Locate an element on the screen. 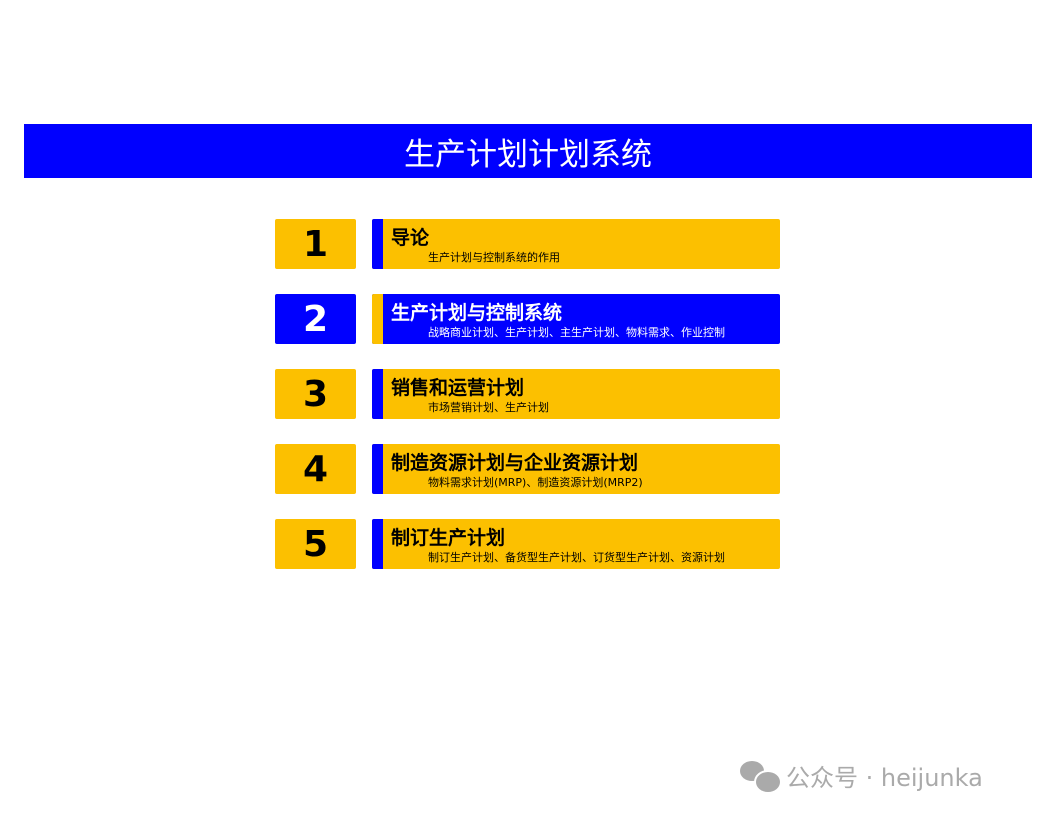 Image resolution: width=1056 pixels, height=816 pixels. item-number: 5 is located at coordinates (315, 544).